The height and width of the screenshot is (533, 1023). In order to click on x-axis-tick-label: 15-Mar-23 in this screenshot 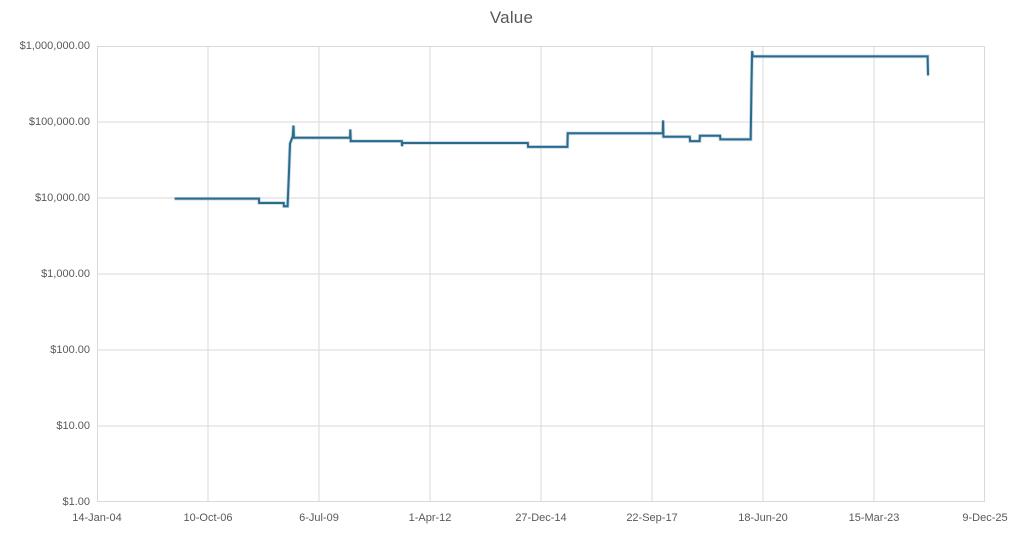, I will do `click(874, 518)`.